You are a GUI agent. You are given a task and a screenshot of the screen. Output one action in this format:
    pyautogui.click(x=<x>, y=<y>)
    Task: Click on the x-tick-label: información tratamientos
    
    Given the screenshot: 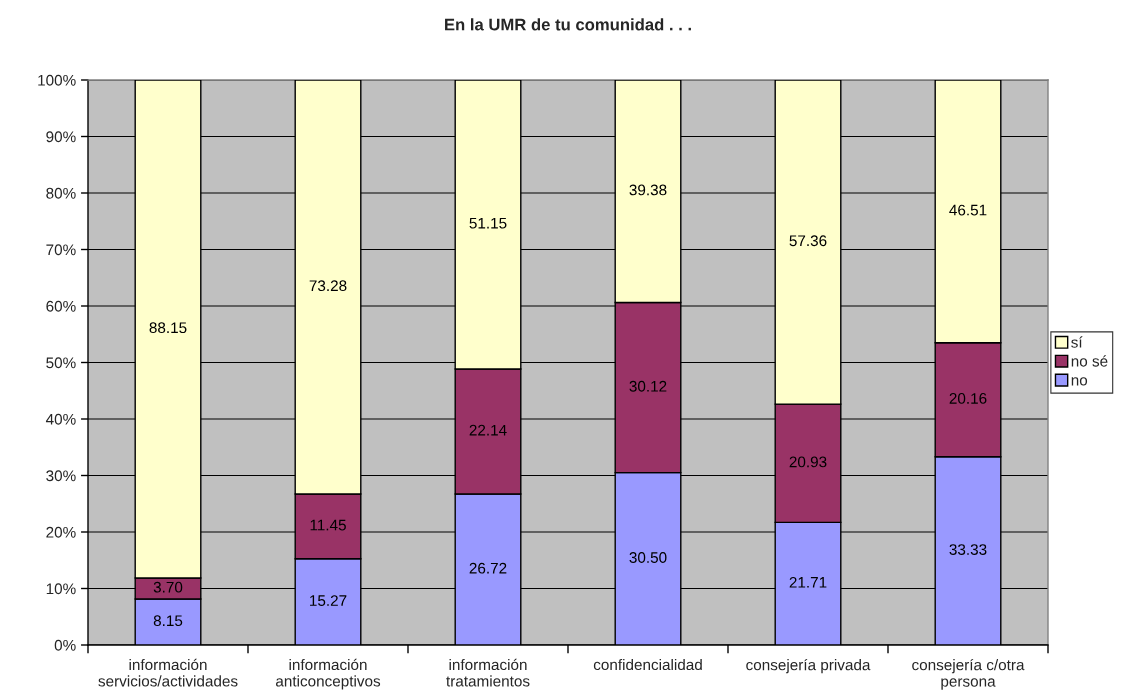 What is the action you would take?
    pyautogui.click(x=488, y=672)
    